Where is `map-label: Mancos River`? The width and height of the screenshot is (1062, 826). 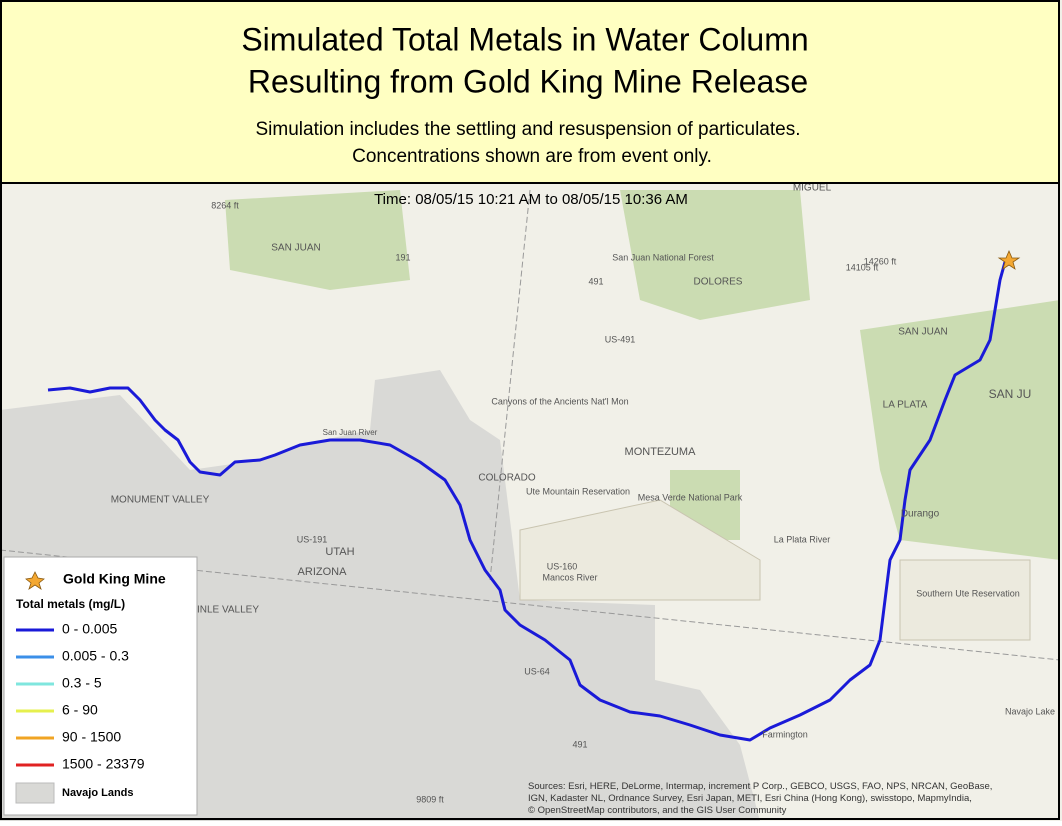
map-label: Mancos River is located at coordinates (569, 577).